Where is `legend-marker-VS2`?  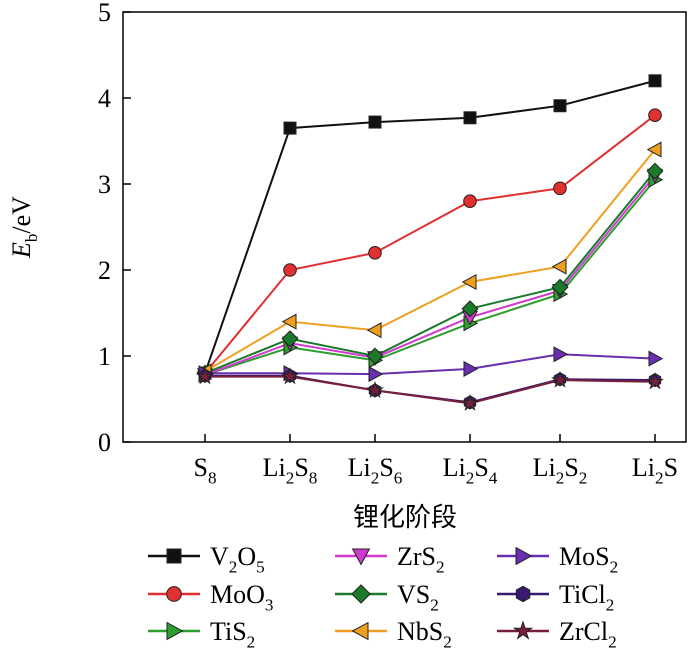 legend-marker-VS2 is located at coordinates (361, 594).